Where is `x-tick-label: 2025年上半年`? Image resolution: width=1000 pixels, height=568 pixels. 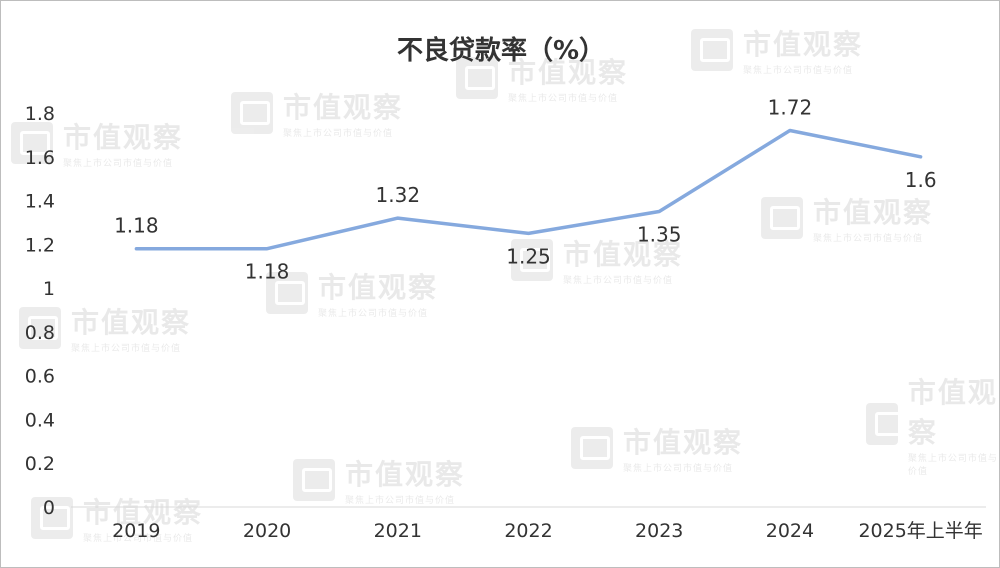
x-tick-label: 2025年上半年 is located at coordinates (920, 531).